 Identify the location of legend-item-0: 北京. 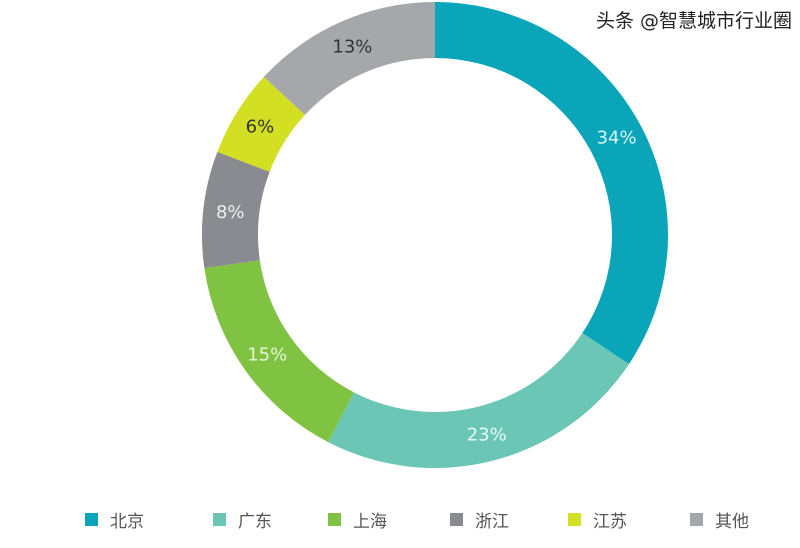
(114, 519).